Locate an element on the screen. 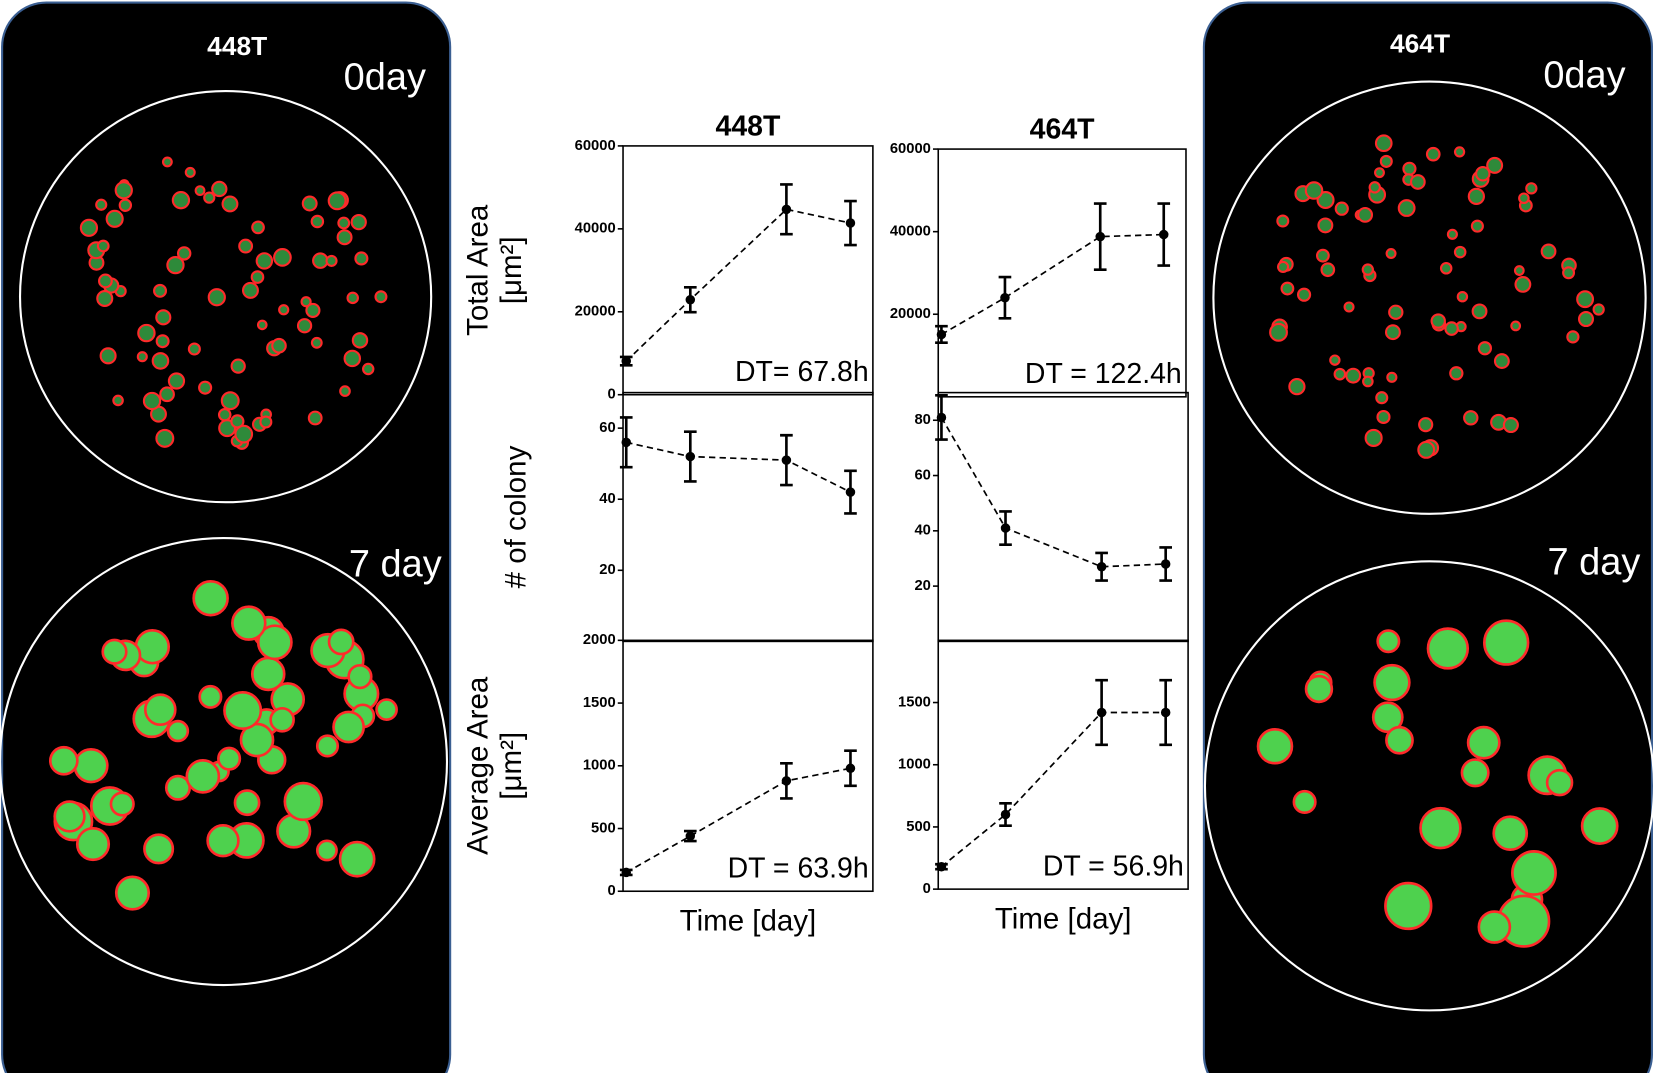 The height and width of the screenshot is (1073, 1653). annotation: DT= 67.8h is located at coordinates (802, 372).